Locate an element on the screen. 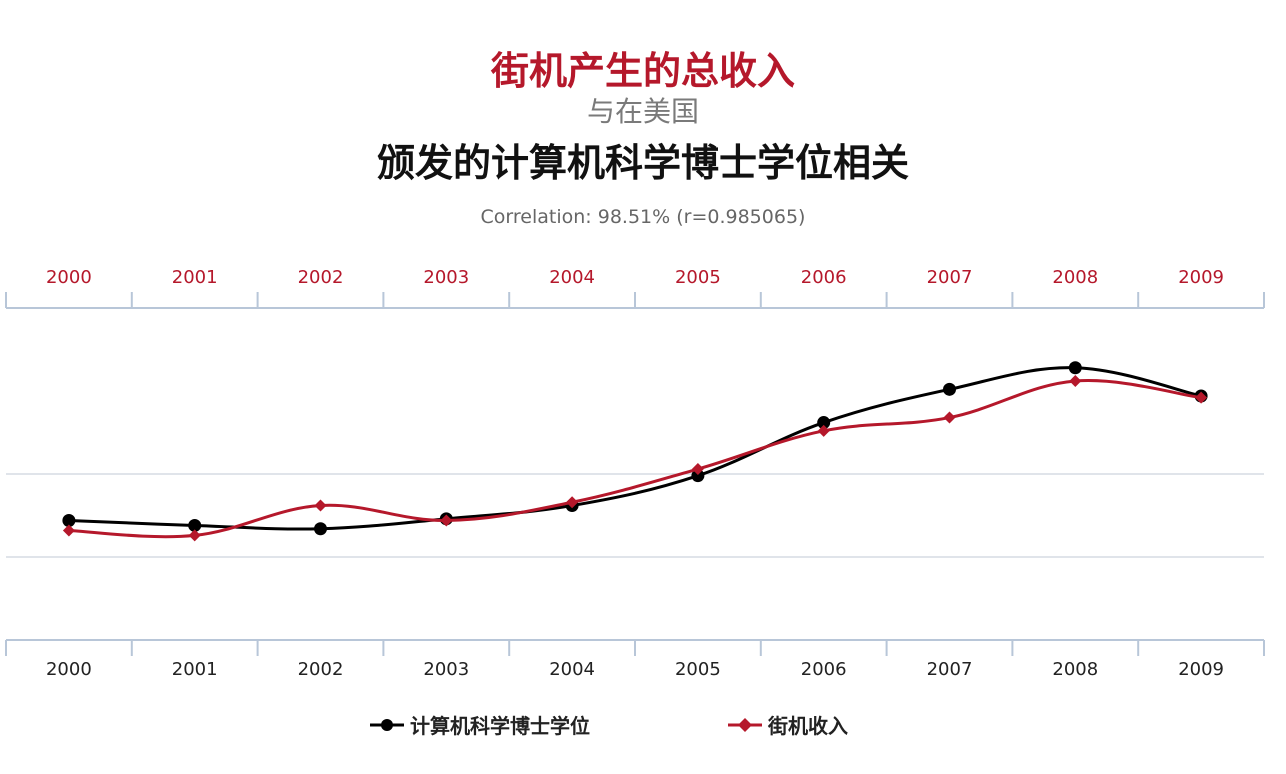  title-line-3: 颁发的计算机科学博士学位相关 is located at coordinates (642, 163).